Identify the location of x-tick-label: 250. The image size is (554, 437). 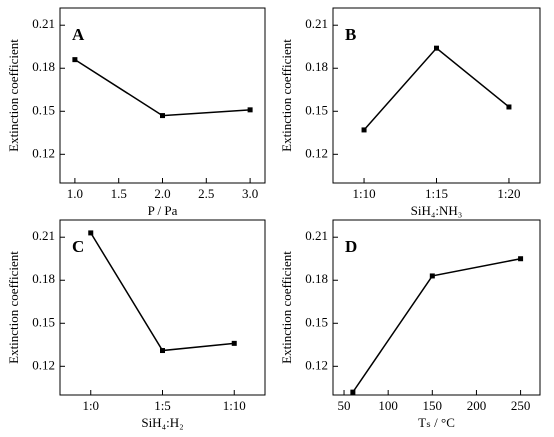
(521, 405).